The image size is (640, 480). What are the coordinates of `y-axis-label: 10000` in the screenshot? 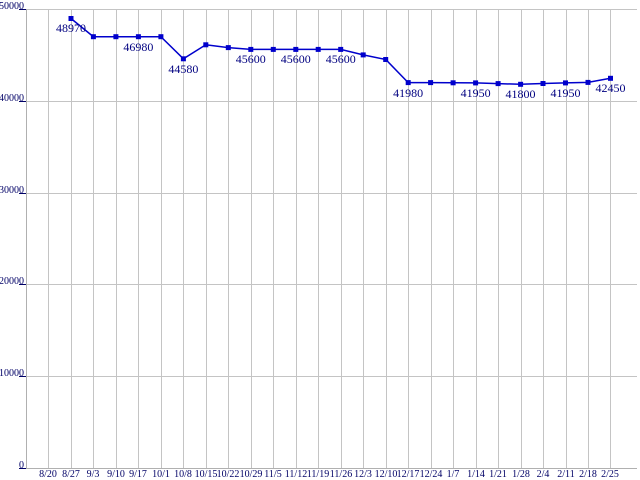 It's located at (12, 373).